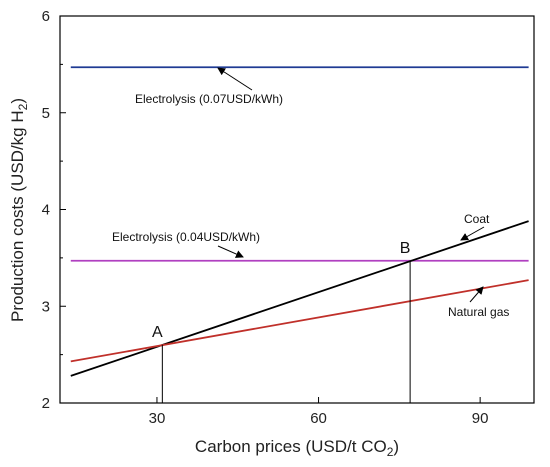 This screenshot has width=550, height=467. I want to click on y-tick-label: 5, so click(46, 113).